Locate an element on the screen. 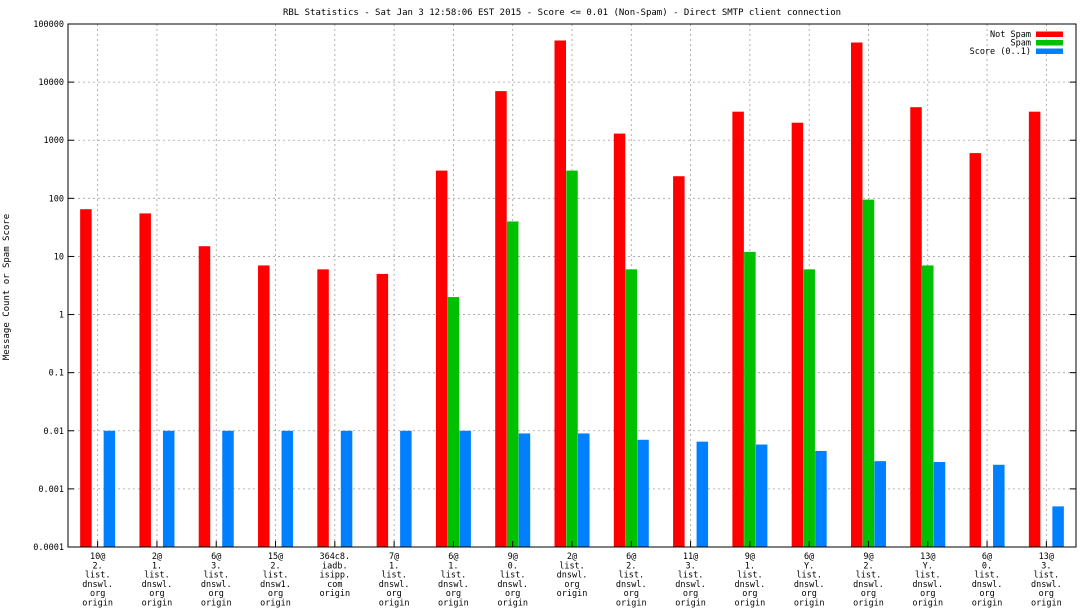  x-tick-label-line: dnsw1. is located at coordinates (275, 585).